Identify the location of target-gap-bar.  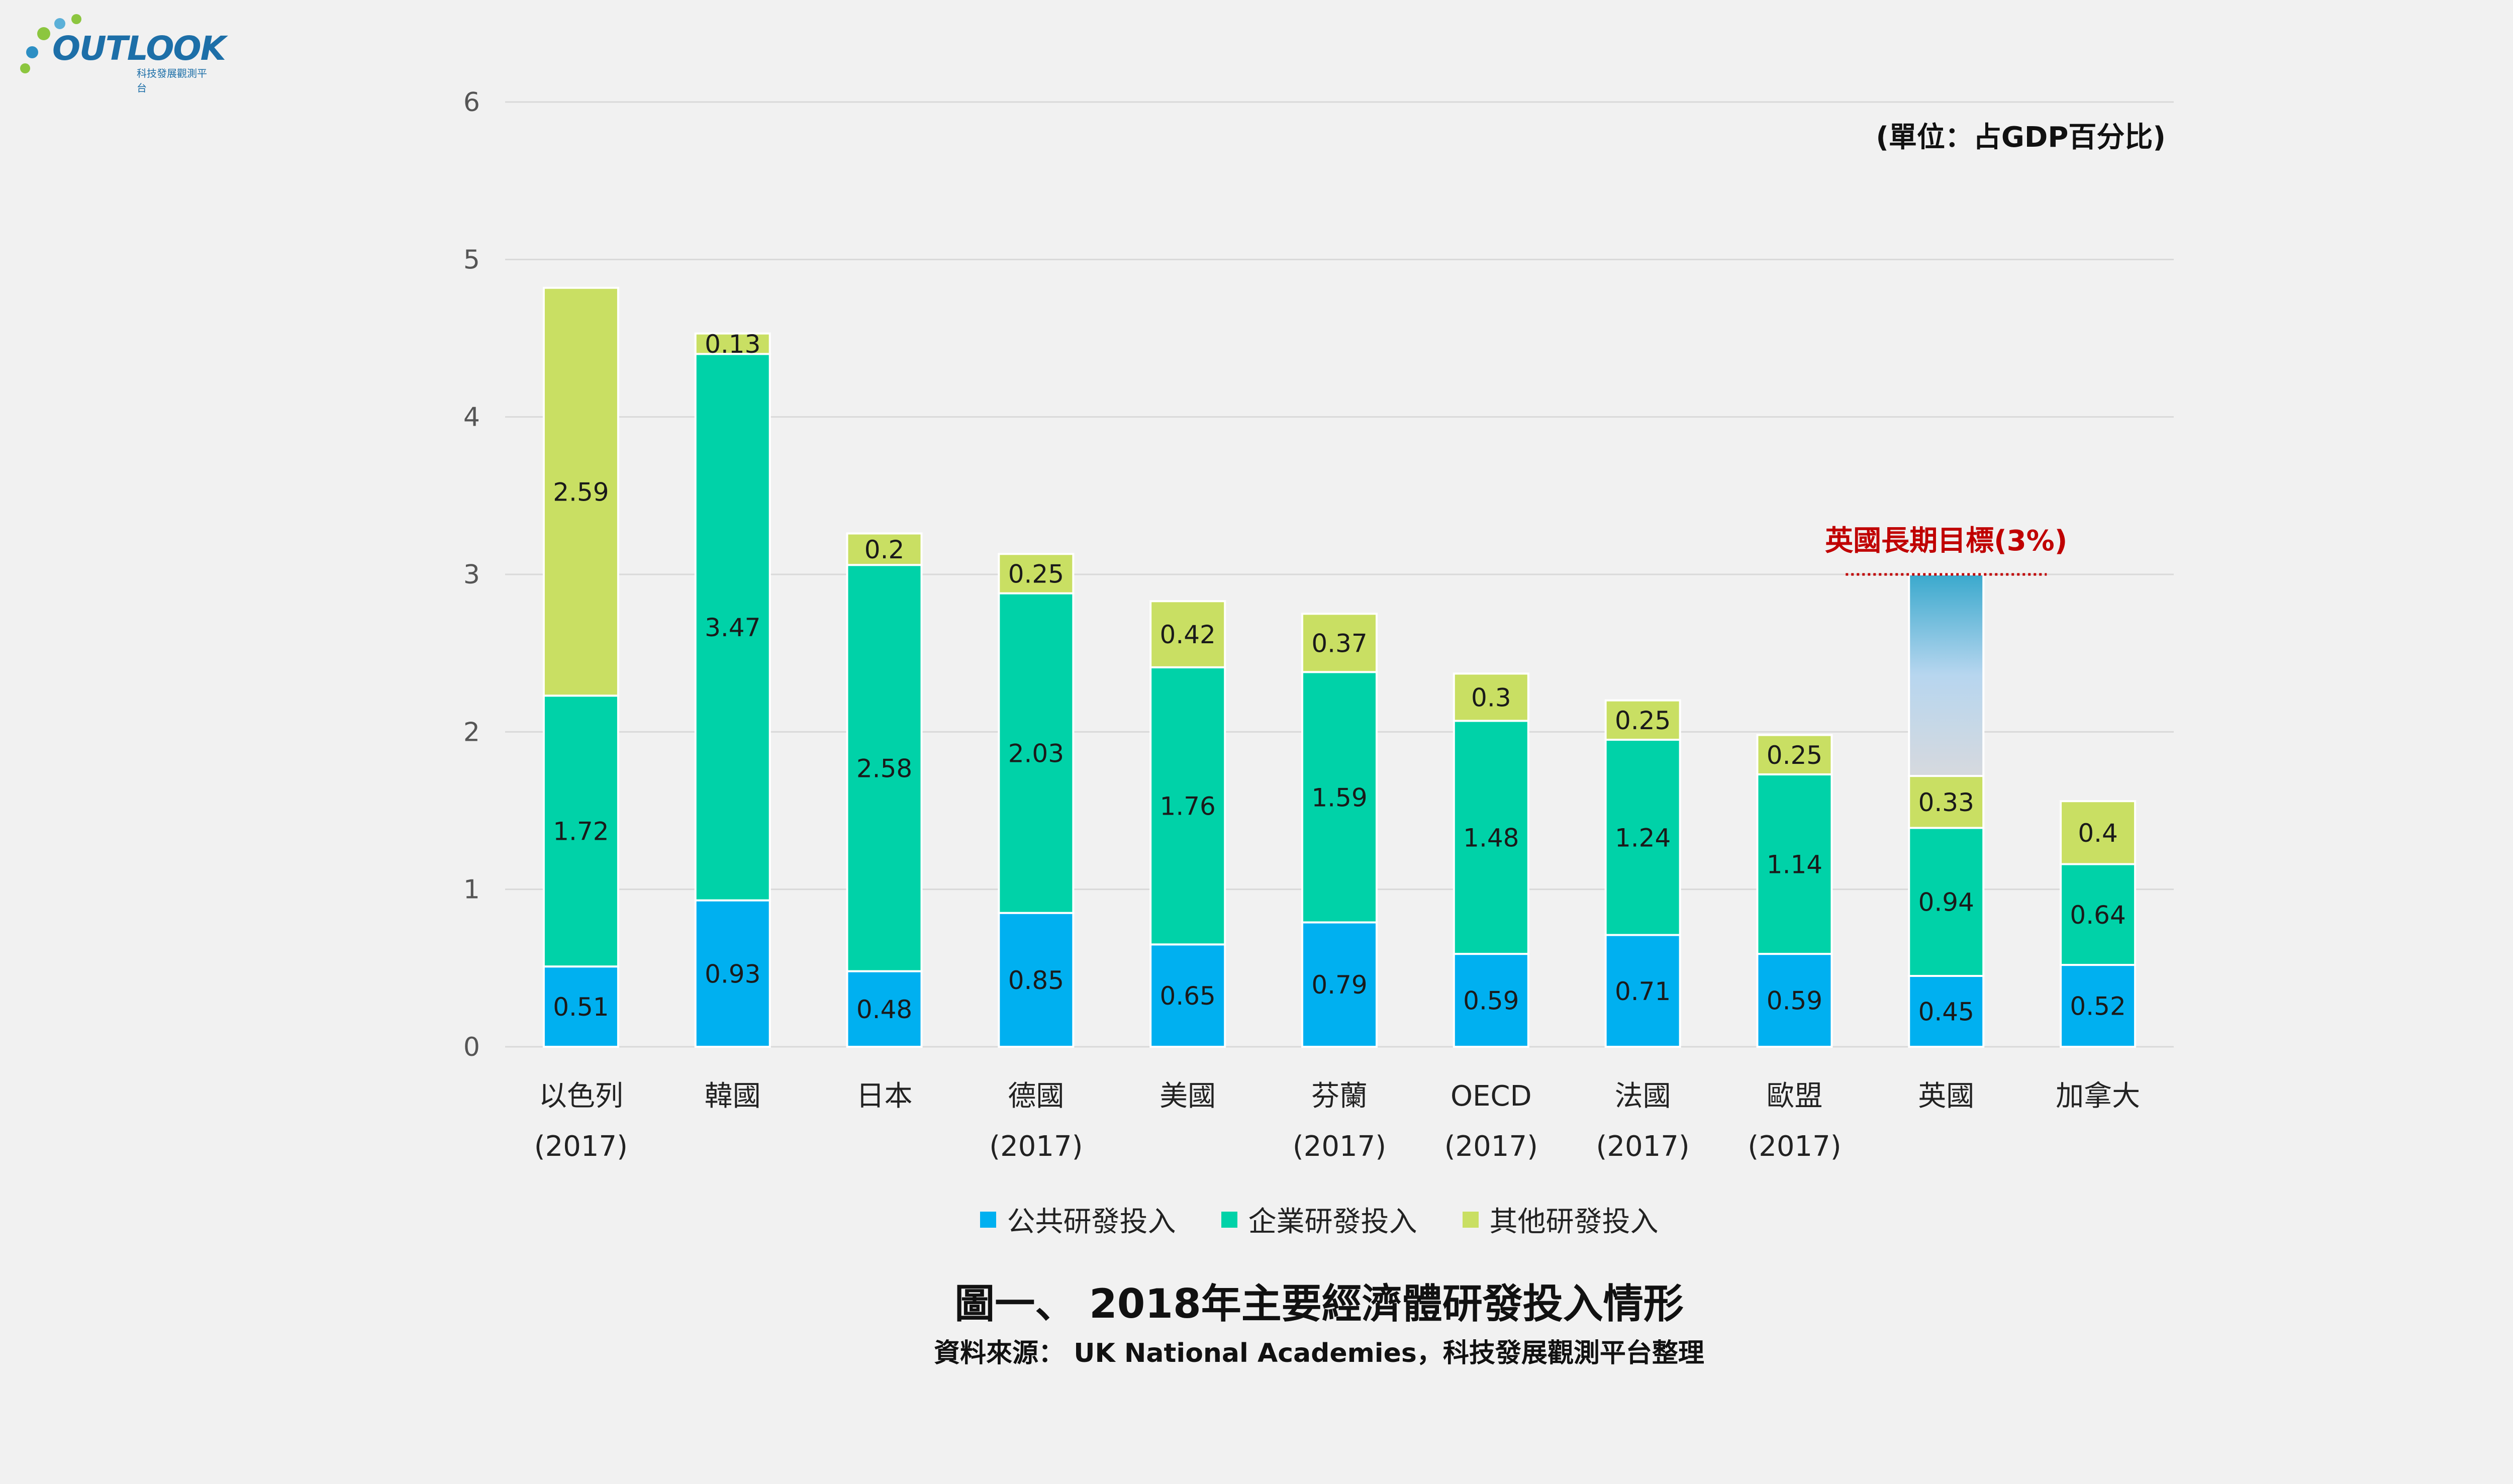
(1947, 675).